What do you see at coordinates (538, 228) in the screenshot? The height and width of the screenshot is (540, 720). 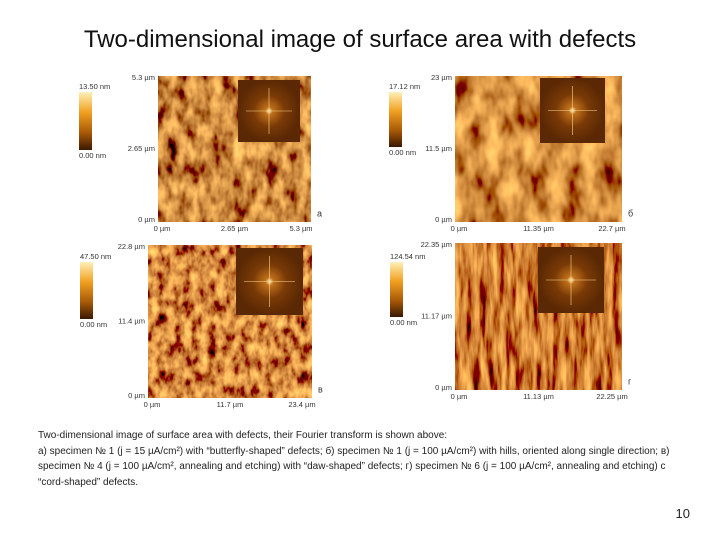 I see `x-axis-label: 11.35 µm` at bounding box center [538, 228].